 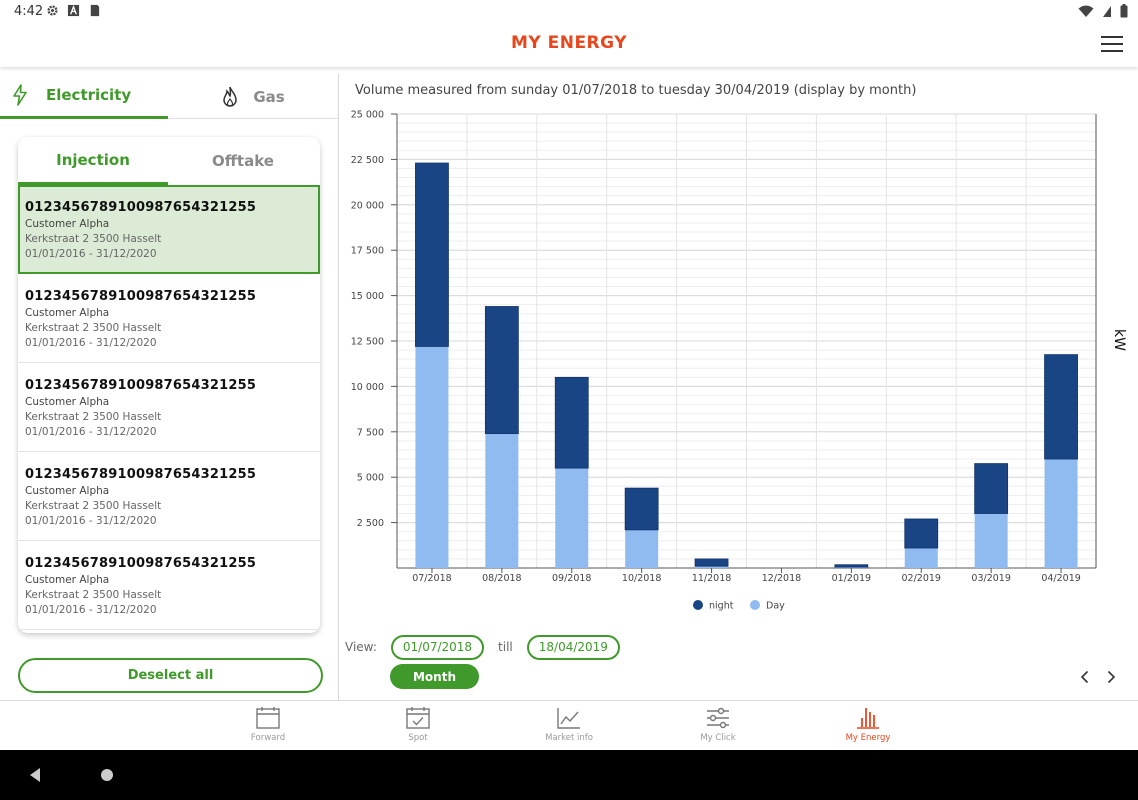 I want to click on y-tick-label: 5 000, so click(x=370, y=478).